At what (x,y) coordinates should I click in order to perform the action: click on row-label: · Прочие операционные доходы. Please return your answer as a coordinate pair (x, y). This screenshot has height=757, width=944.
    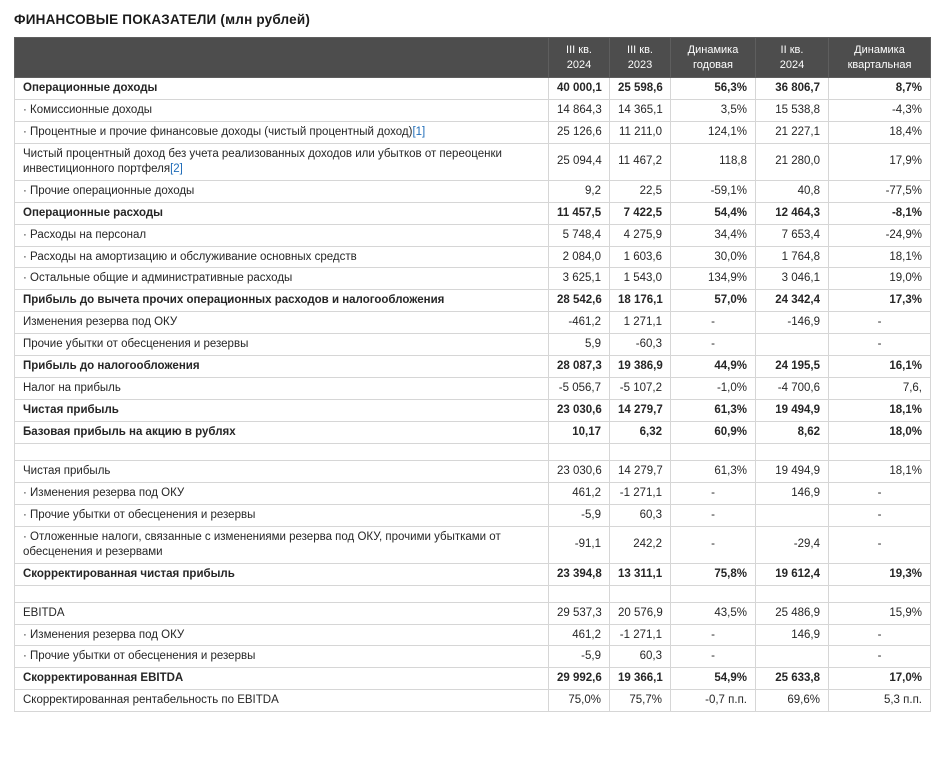
    Looking at the image, I should click on (281, 191).